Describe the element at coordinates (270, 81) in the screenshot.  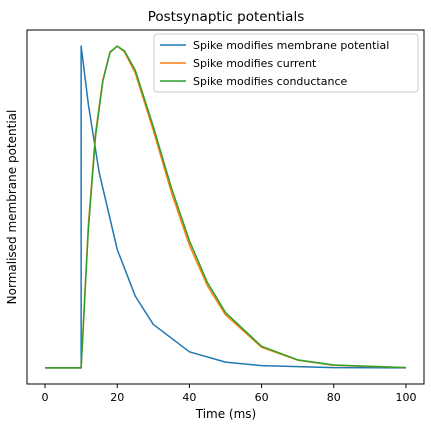
I see `legend-label-3: Spike modifies conductance` at that location.